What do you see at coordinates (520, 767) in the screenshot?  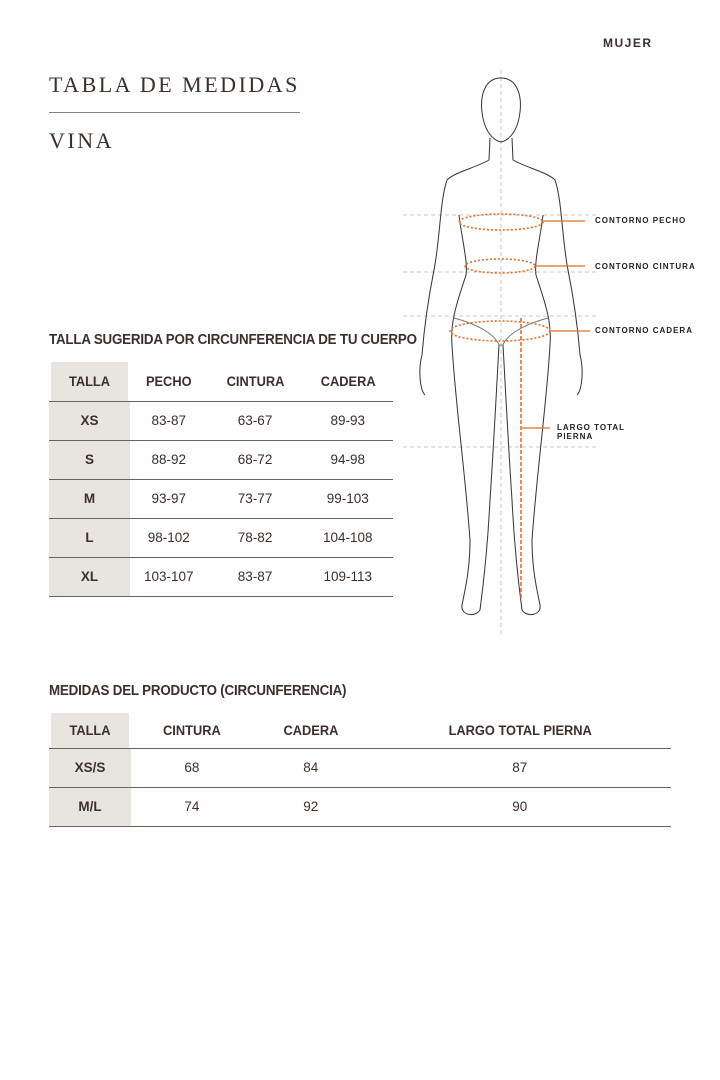 I see `value-cell: 87` at bounding box center [520, 767].